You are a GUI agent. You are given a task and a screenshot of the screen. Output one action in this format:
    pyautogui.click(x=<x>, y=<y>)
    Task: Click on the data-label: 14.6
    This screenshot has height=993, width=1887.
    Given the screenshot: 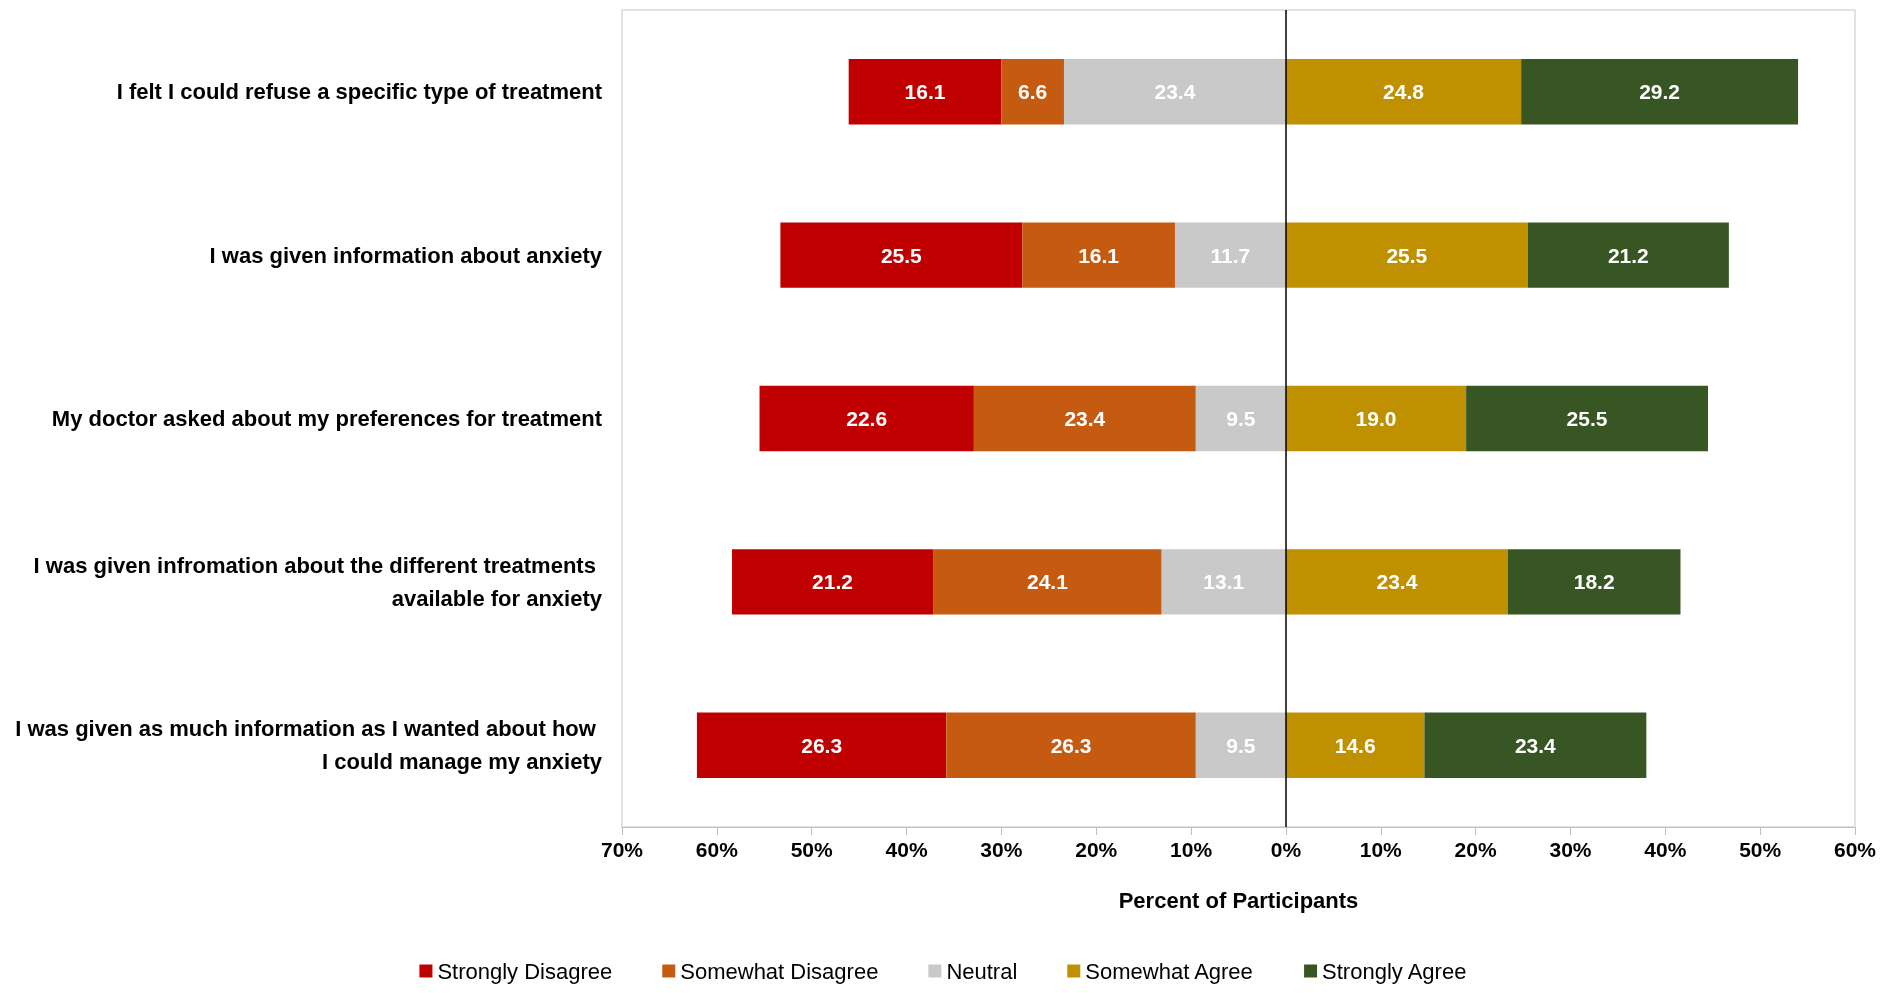 What is the action you would take?
    pyautogui.click(x=1355, y=745)
    